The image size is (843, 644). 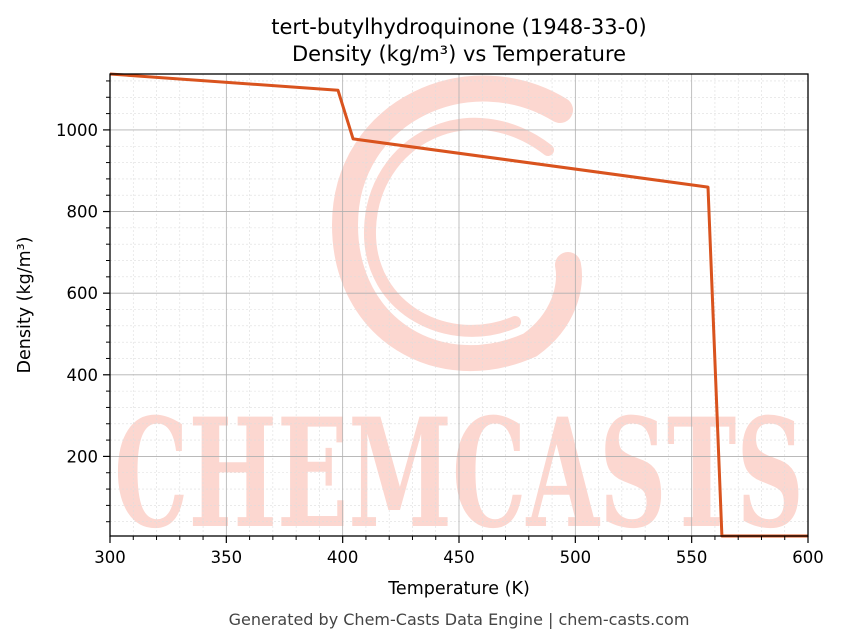 What do you see at coordinates (456, 223) in the screenshot?
I see `watermark-swirl` at bounding box center [456, 223].